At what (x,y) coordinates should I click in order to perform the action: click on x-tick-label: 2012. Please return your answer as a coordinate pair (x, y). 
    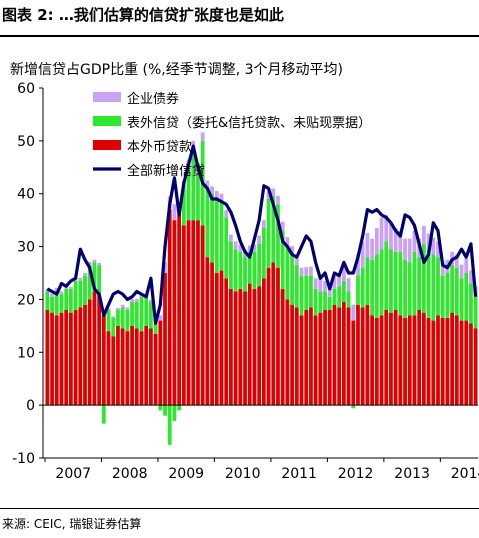
    Looking at the image, I should click on (356, 474).